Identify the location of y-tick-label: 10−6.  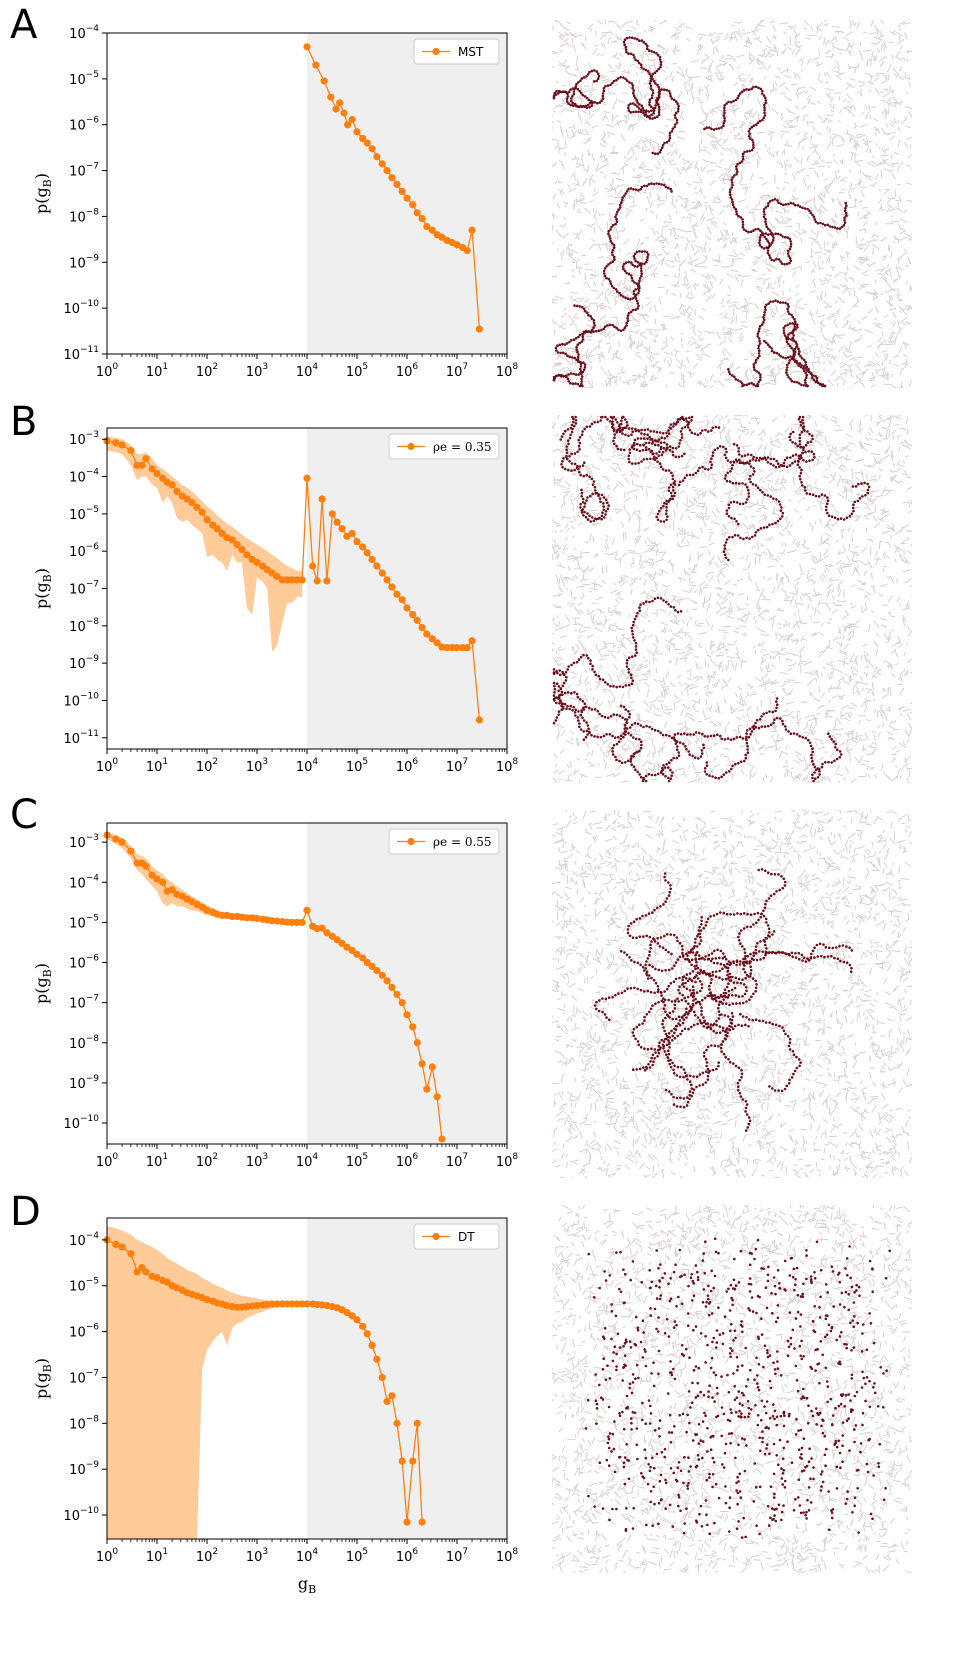
(84, 551).